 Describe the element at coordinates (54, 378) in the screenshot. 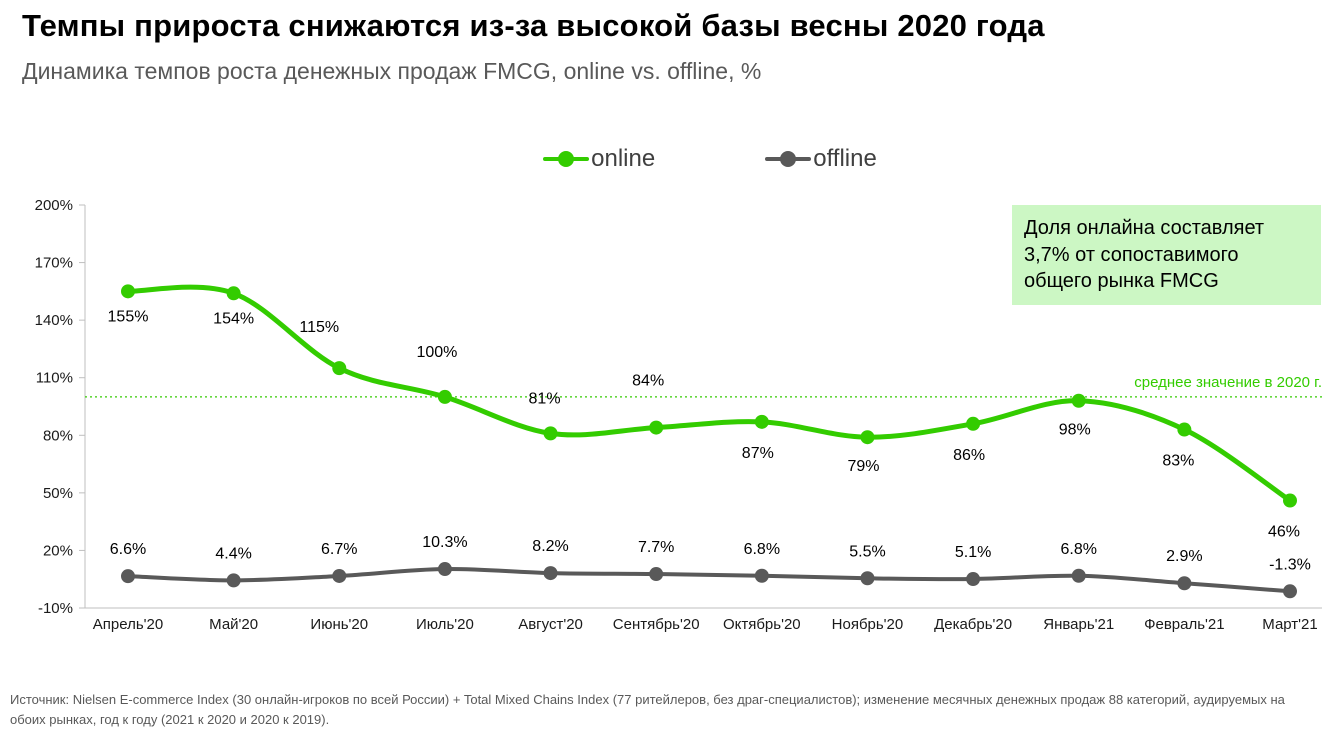

I see `y-tick-label: 110%` at that location.